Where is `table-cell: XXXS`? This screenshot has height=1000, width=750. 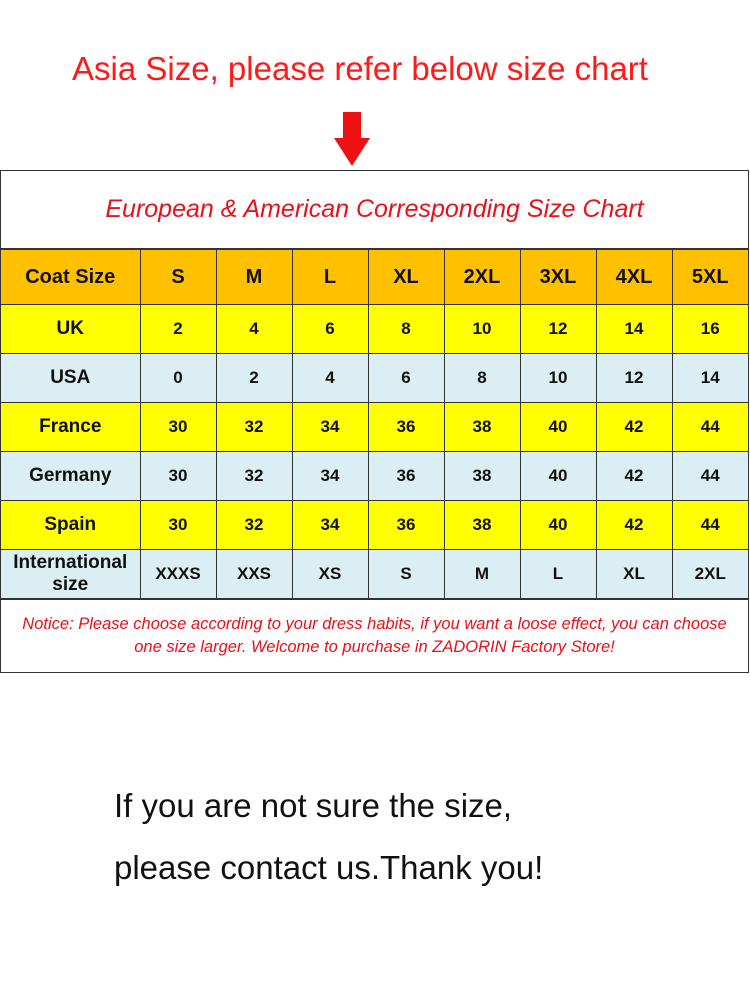
table-cell: XXXS is located at coordinates (178, 574).